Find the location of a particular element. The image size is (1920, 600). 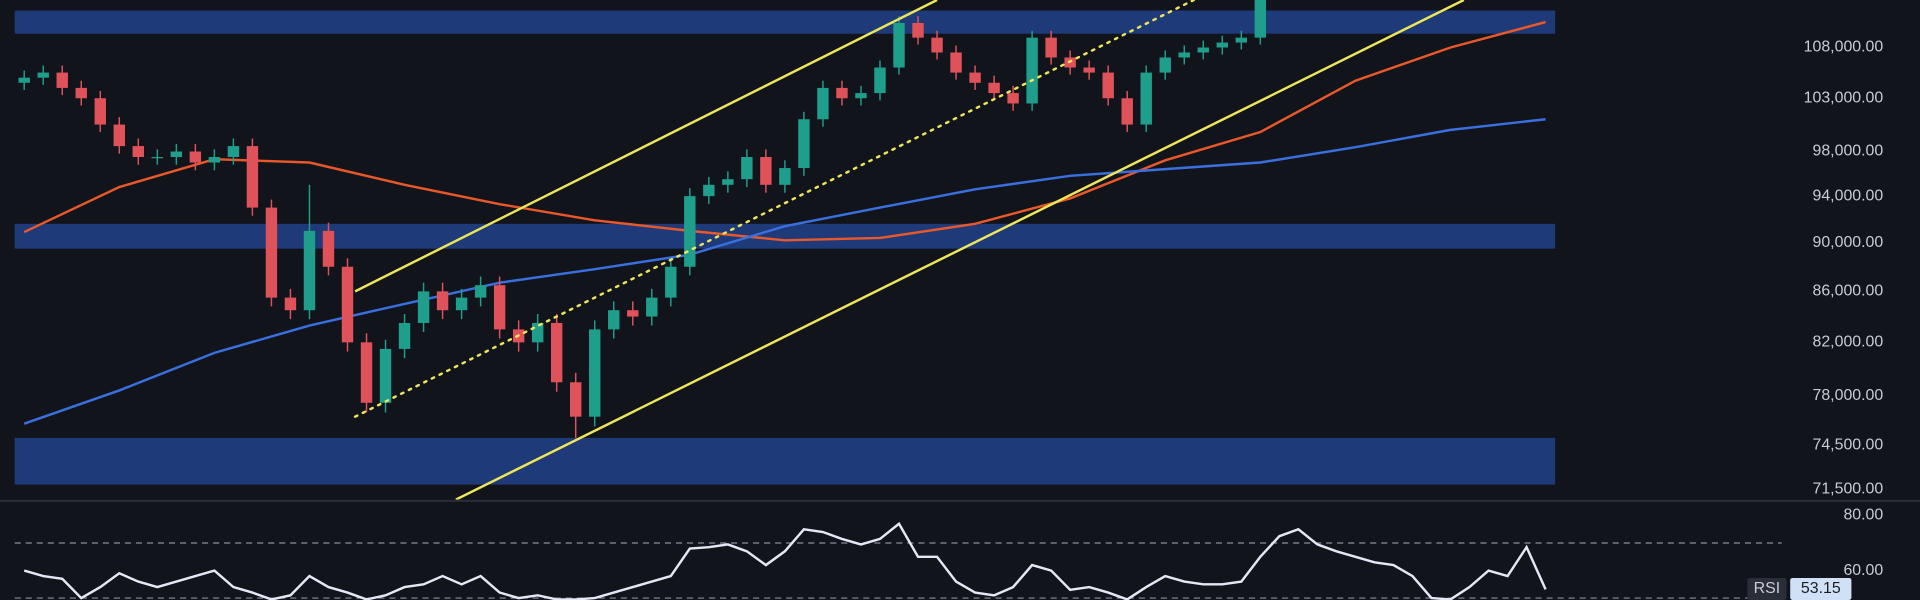

rsi-name-box is located at coordinates (1767, 588).